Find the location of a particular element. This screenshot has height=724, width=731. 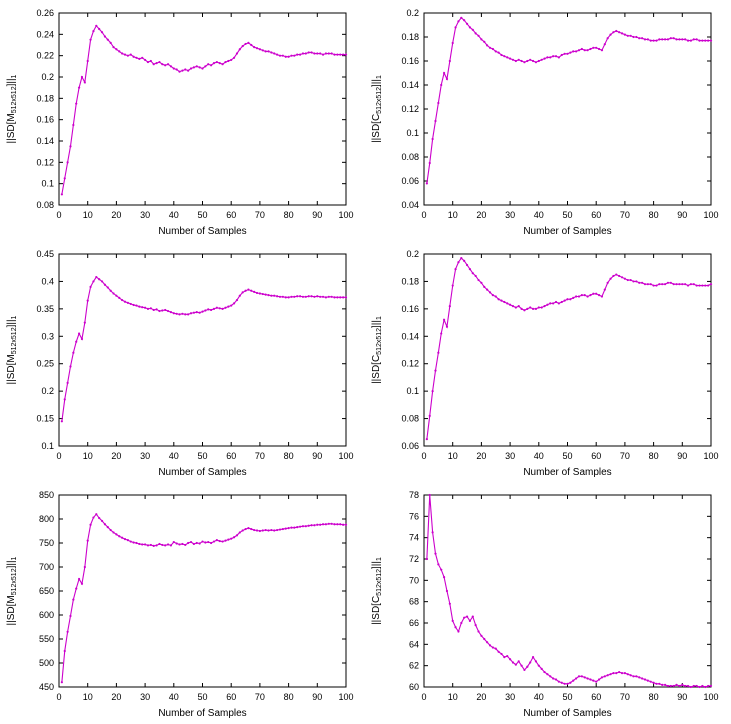

x-tick-label: 40 is located at coordinates (539, 215).